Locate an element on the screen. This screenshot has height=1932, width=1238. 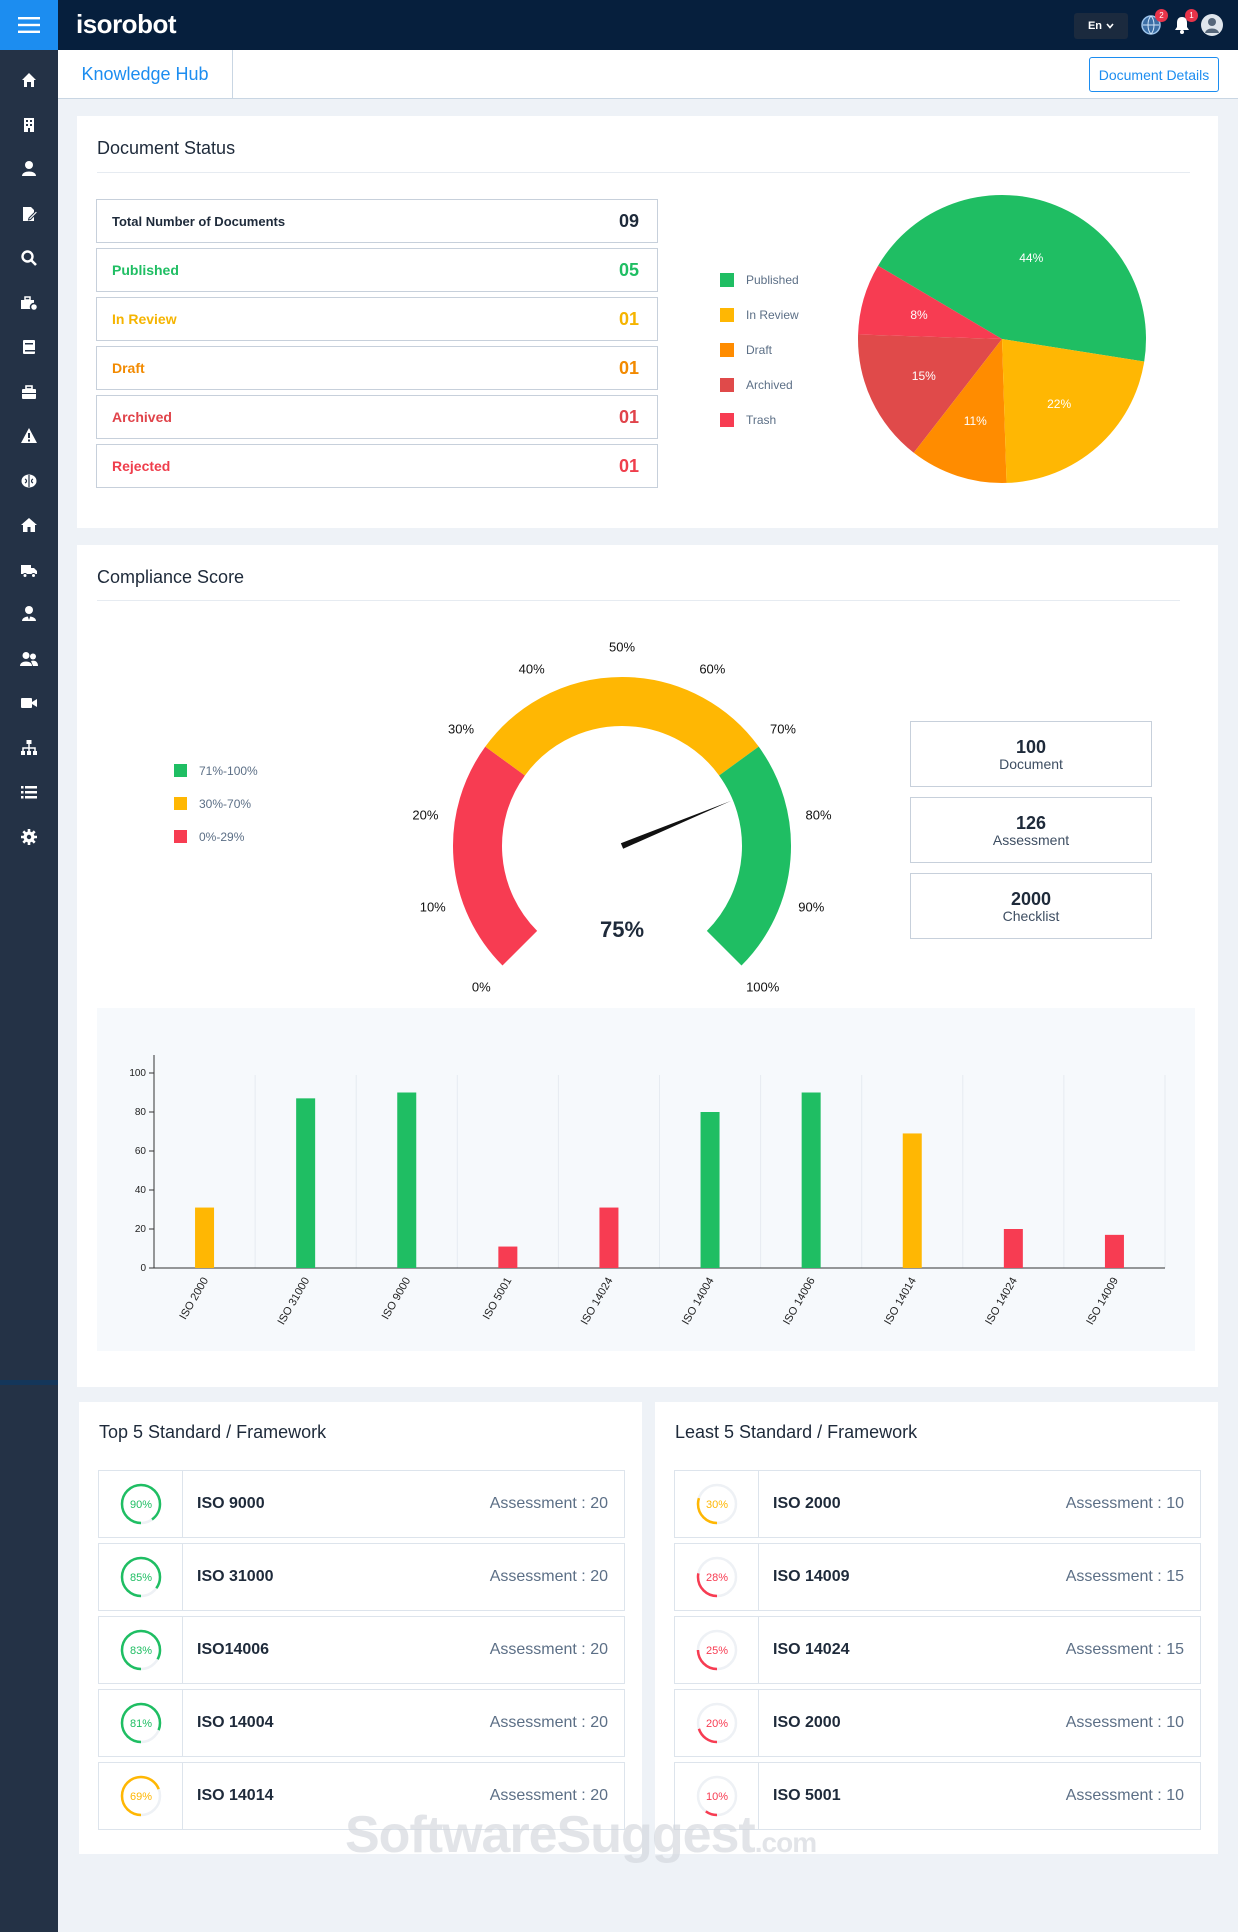
divider is located at coordinates (638, 600).